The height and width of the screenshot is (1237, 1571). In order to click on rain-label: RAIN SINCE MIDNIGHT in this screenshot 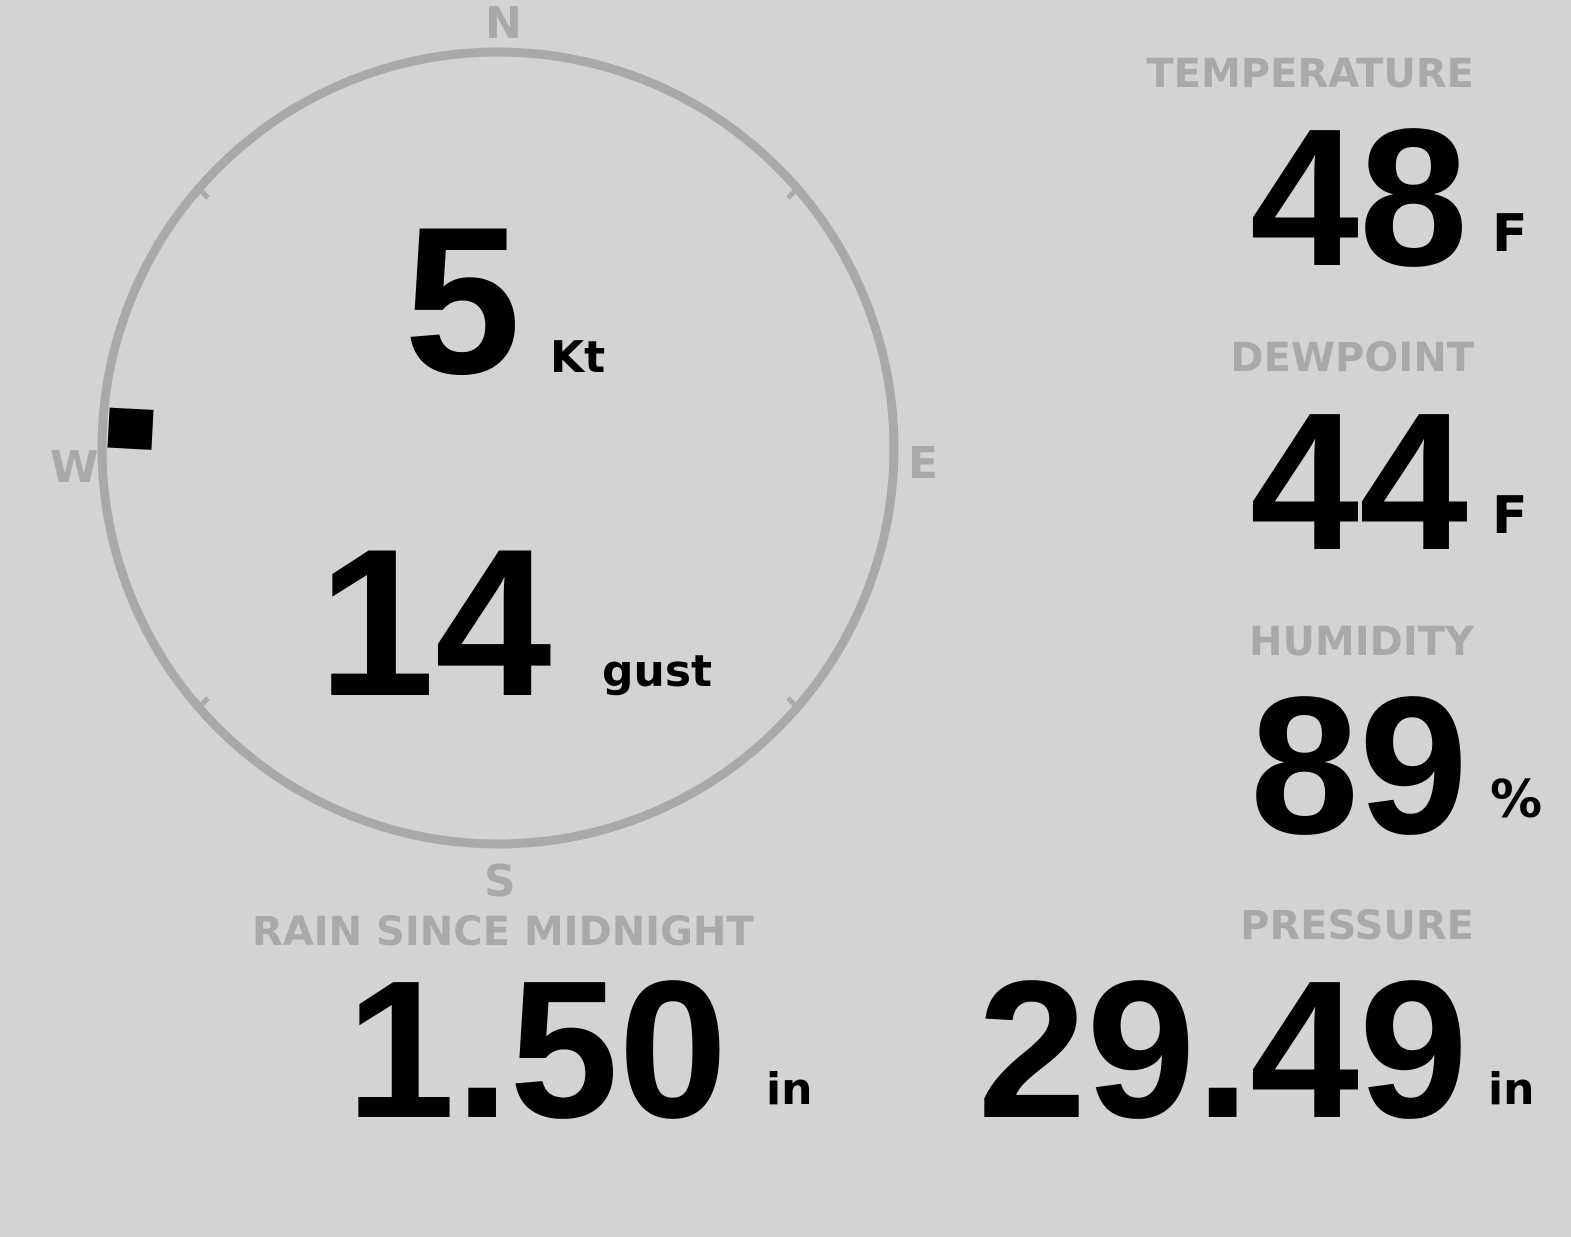, I will do `click(503, 932)`.